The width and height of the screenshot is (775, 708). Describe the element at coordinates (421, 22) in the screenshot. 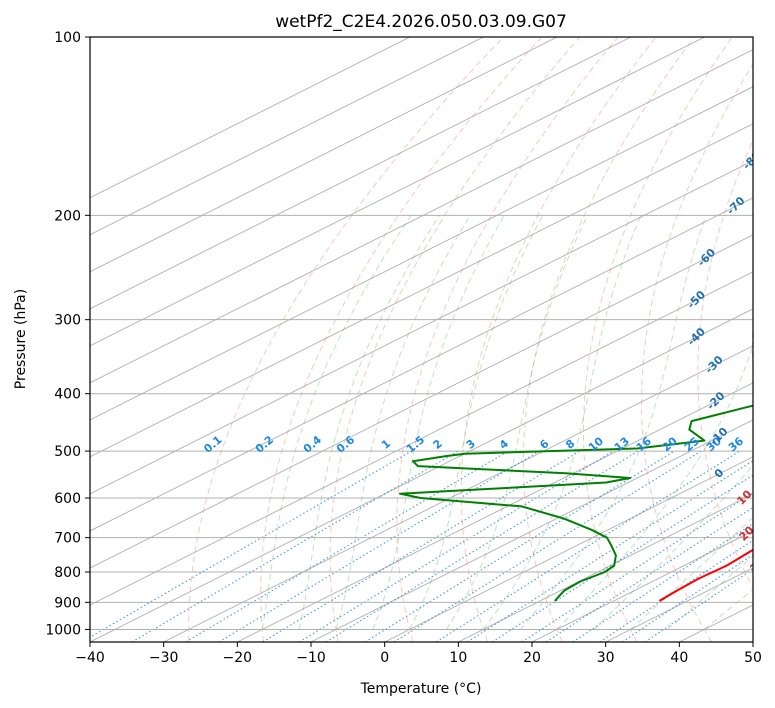

I see `chart-title: wetPf2_C2E4.2026.050.03.09.G07` at that location.